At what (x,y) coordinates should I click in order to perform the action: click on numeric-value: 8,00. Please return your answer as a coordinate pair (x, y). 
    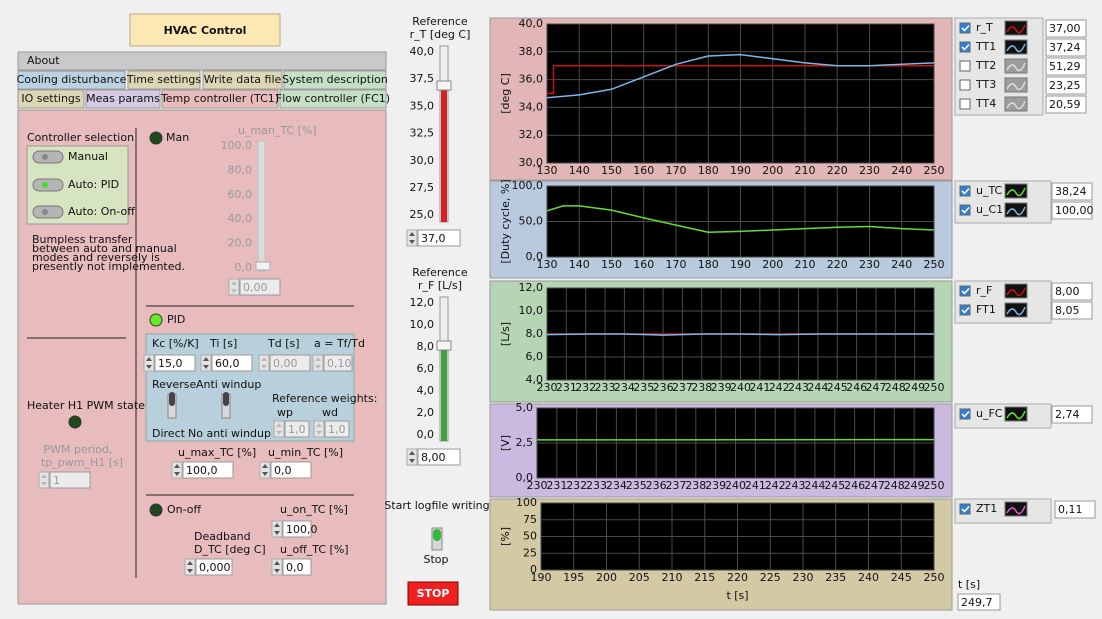
    Looking at the image, I should click on (433, 457).